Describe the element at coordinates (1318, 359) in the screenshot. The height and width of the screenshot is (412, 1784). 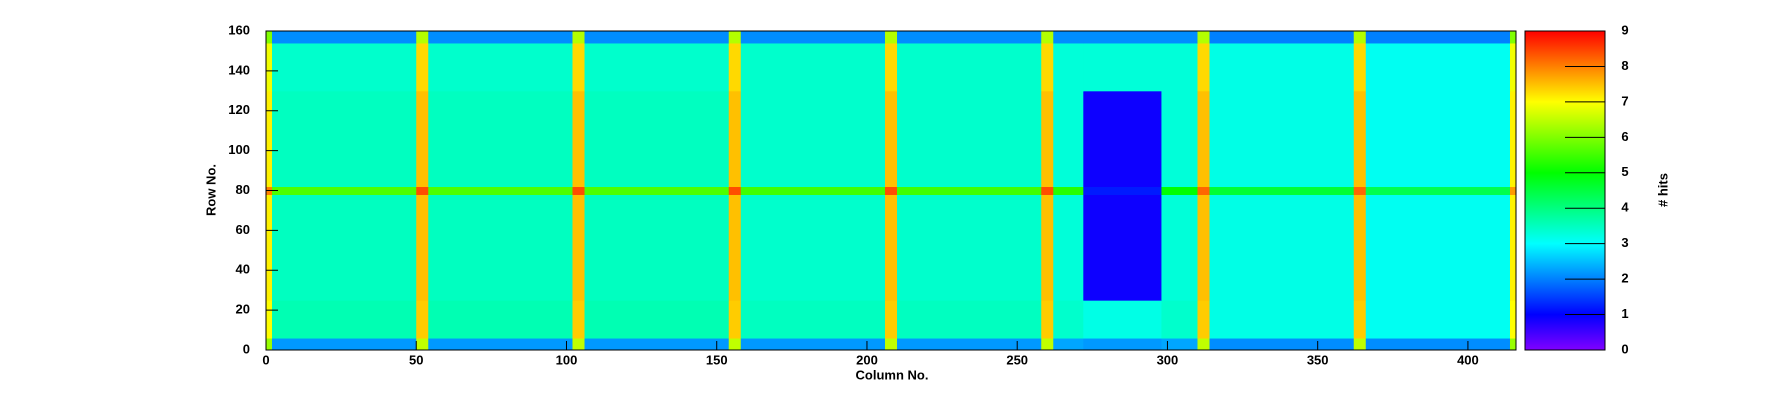
I see `x-tick-label: 350` at that location.